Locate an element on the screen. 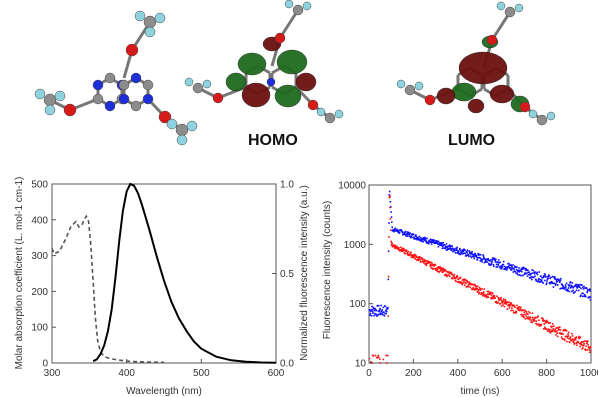 The image size is (598, 397). homo-orbital-icon is located at coordinates (264, 62).